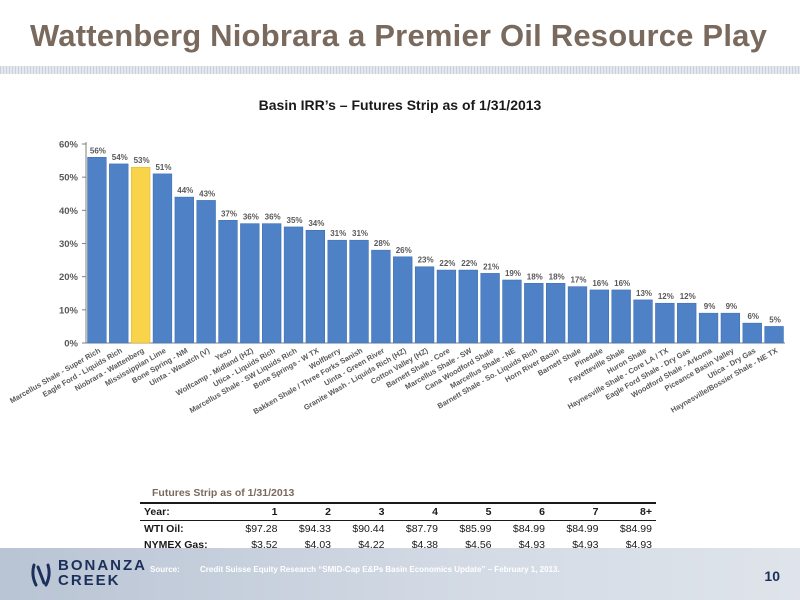 This screenshot has width=800, height=600. Describe the element at coordinates (120, 157) in the screenshot. I see `bar-value-label: 54%` at that location.